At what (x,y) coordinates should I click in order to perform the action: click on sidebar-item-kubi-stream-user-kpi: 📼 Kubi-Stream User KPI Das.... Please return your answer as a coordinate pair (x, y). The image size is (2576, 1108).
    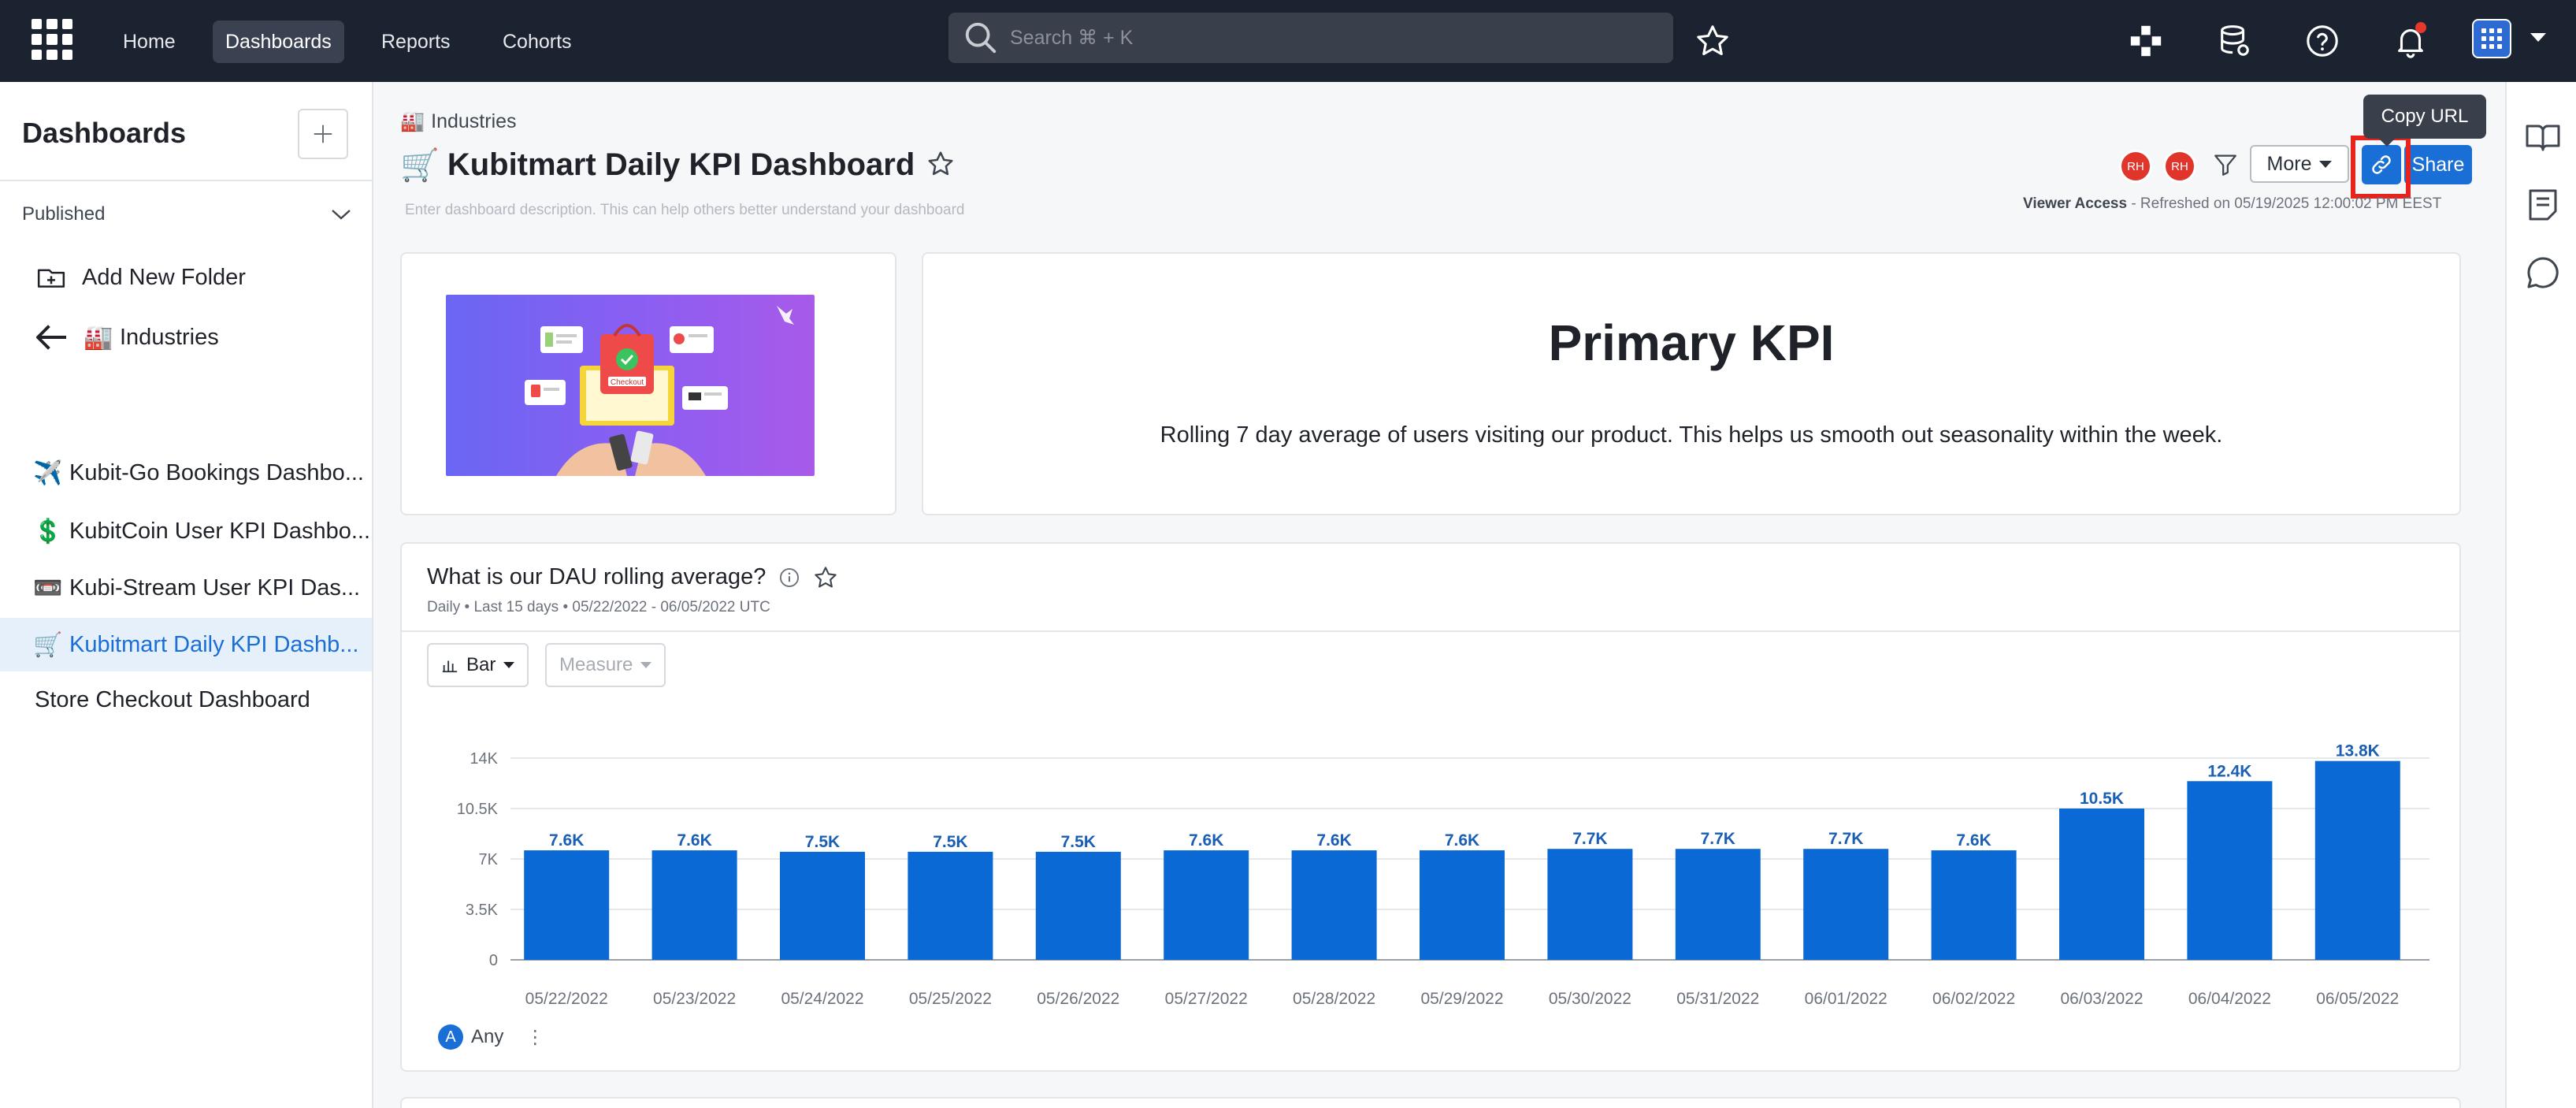
    Looking at the image, I should click on (186, 588).